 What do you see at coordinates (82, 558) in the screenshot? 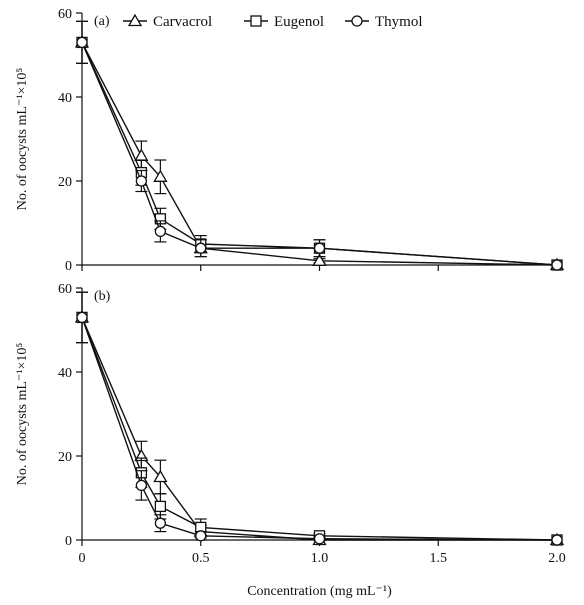
I see `x-tick-label: 0` at bounding box center [82, 558].